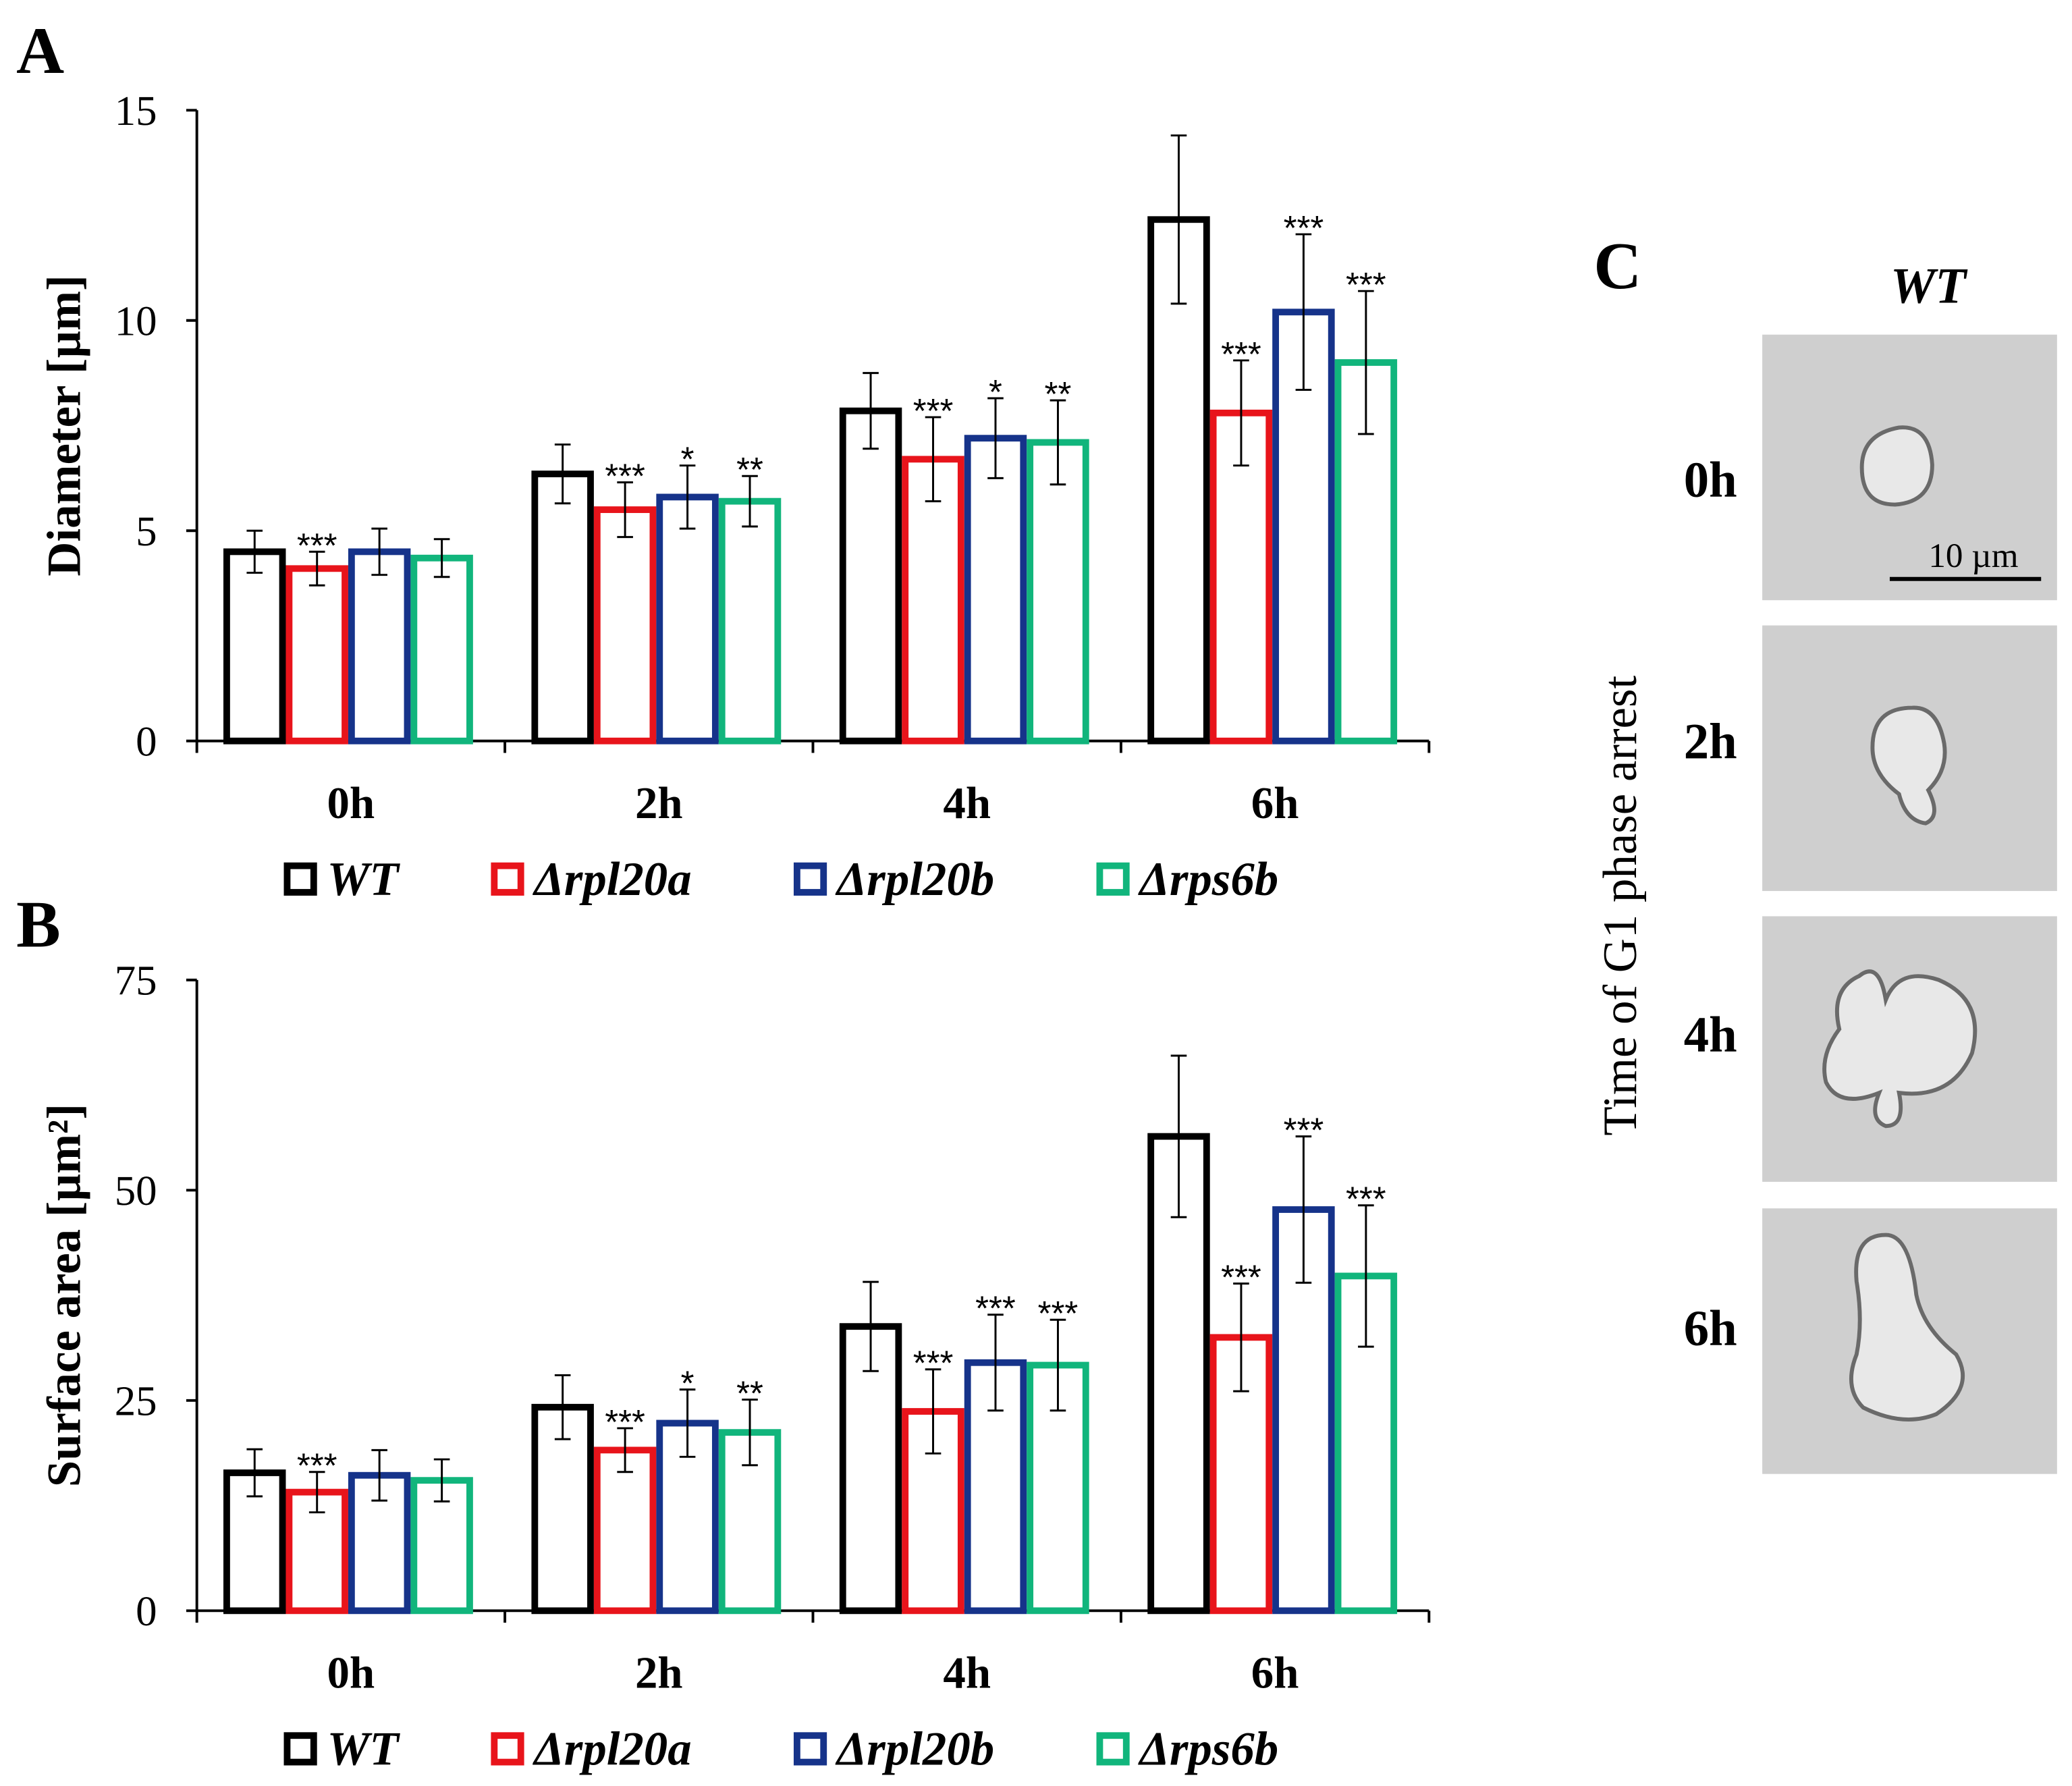 The height and width of the screenshot is (1786, 2072). I want to click on panel-label: A, so click(40, 51).